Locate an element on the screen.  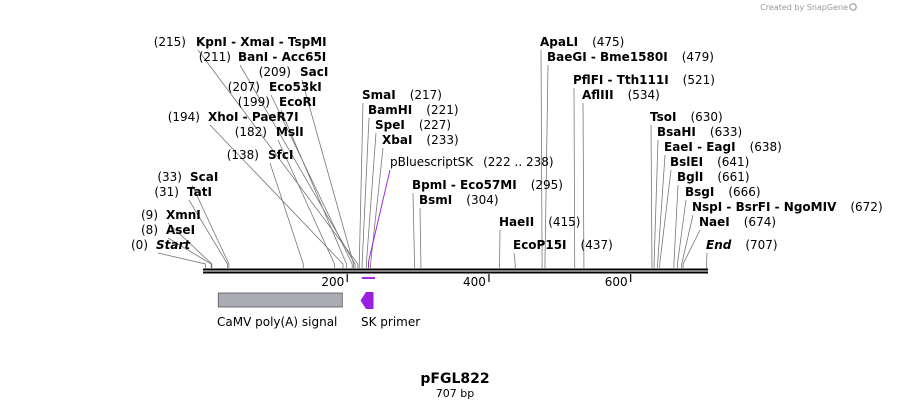
site-position-bgli: (661) is located at coordinates (733, 177).